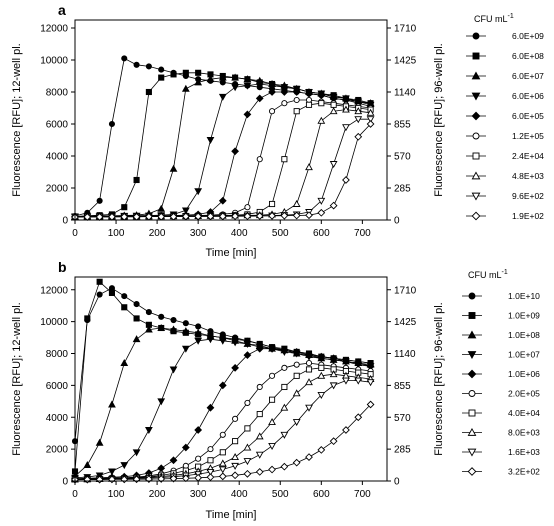  I want to click on x-tick-label-b: 200, so click(157, 494).